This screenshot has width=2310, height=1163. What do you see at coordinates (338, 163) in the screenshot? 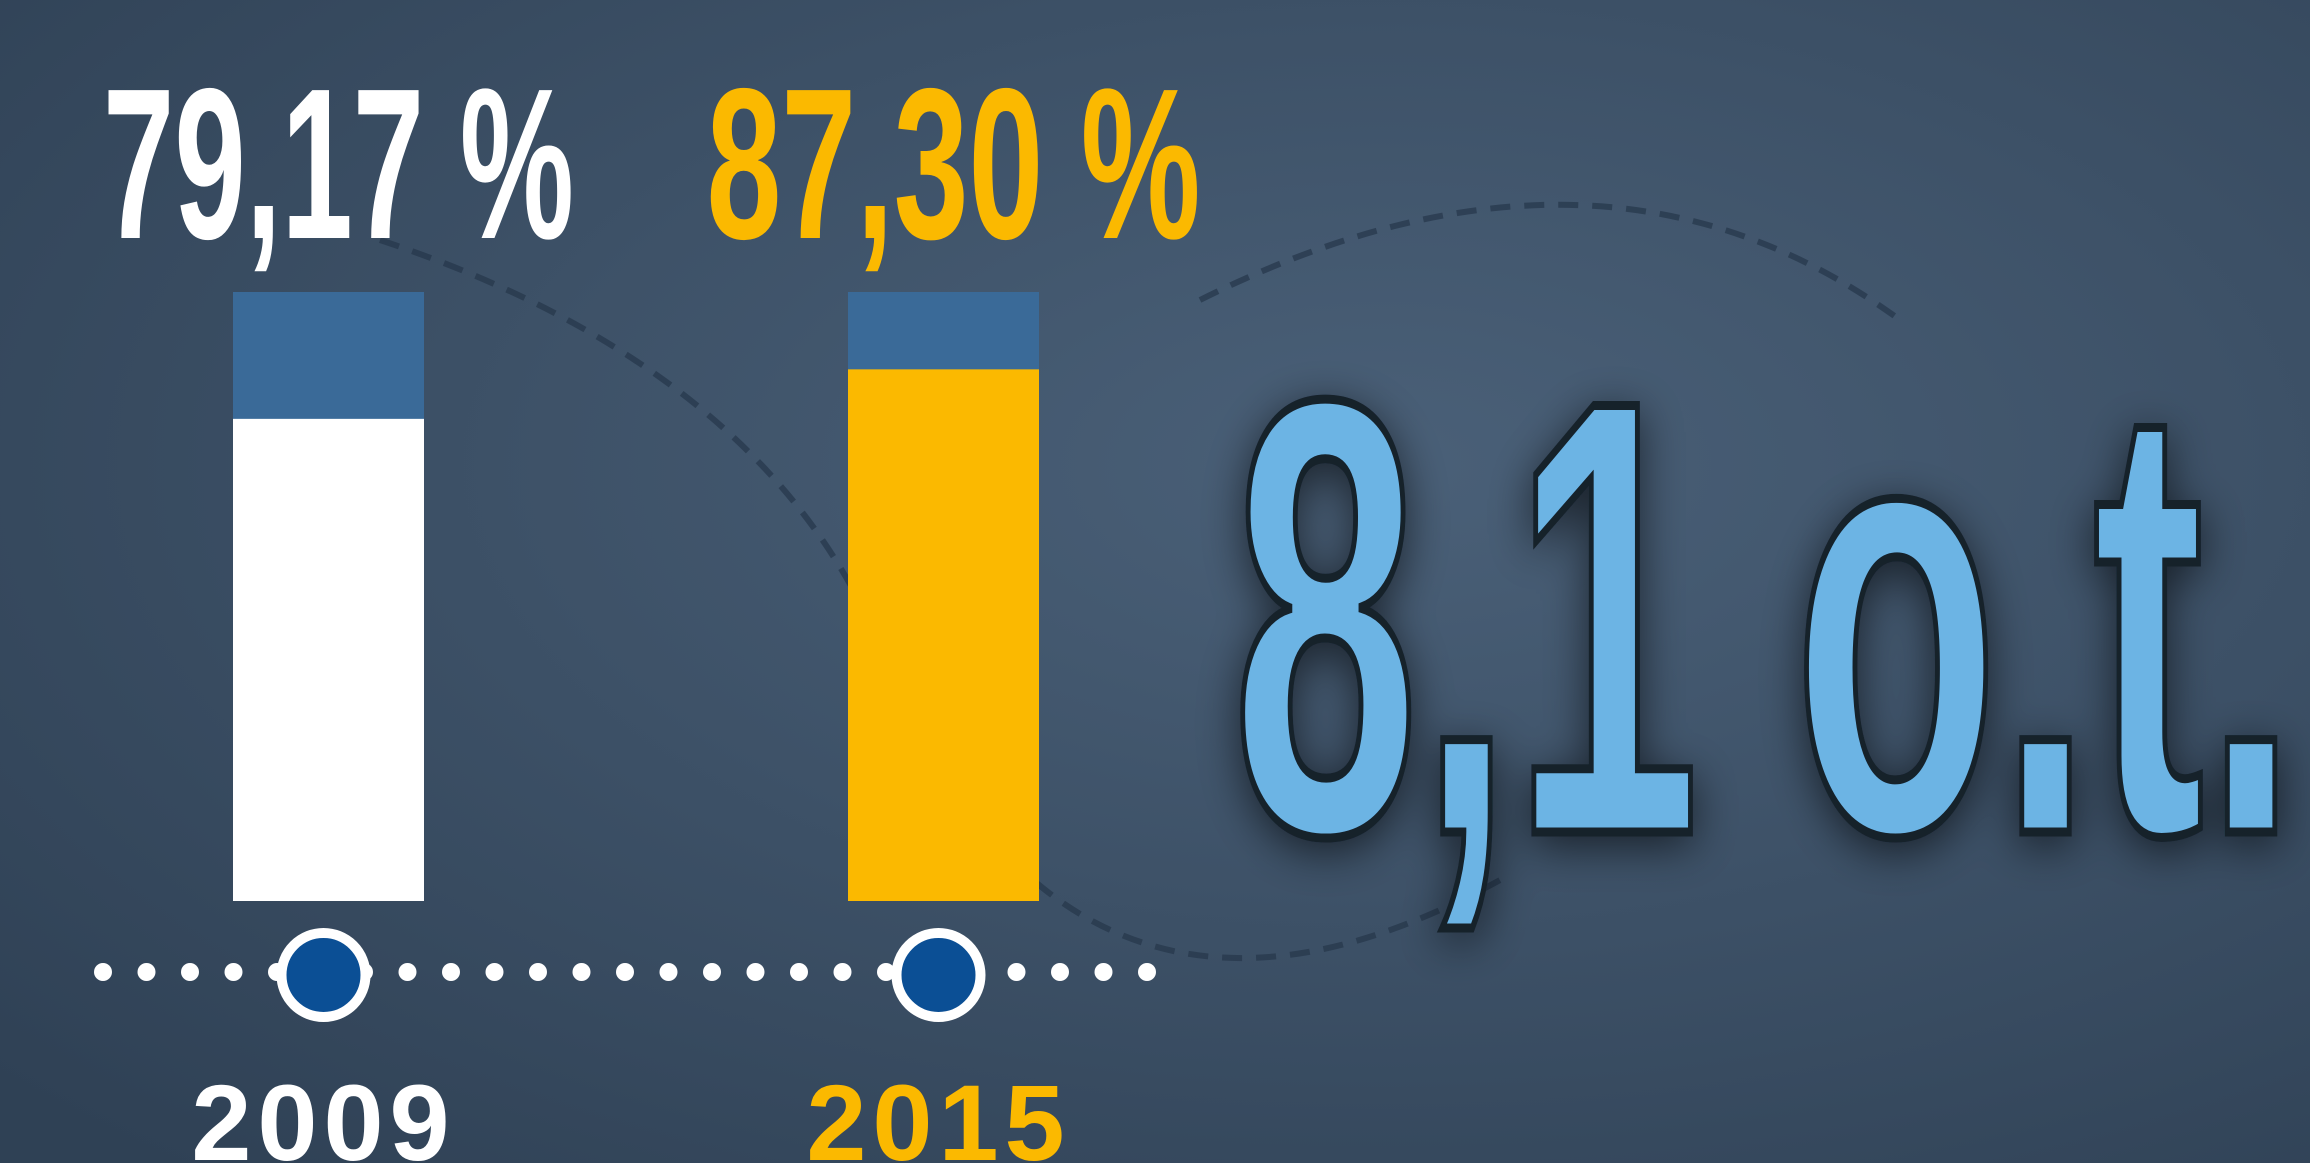
I see `value-label: 79,17 %` at bounding box center [338, 163].